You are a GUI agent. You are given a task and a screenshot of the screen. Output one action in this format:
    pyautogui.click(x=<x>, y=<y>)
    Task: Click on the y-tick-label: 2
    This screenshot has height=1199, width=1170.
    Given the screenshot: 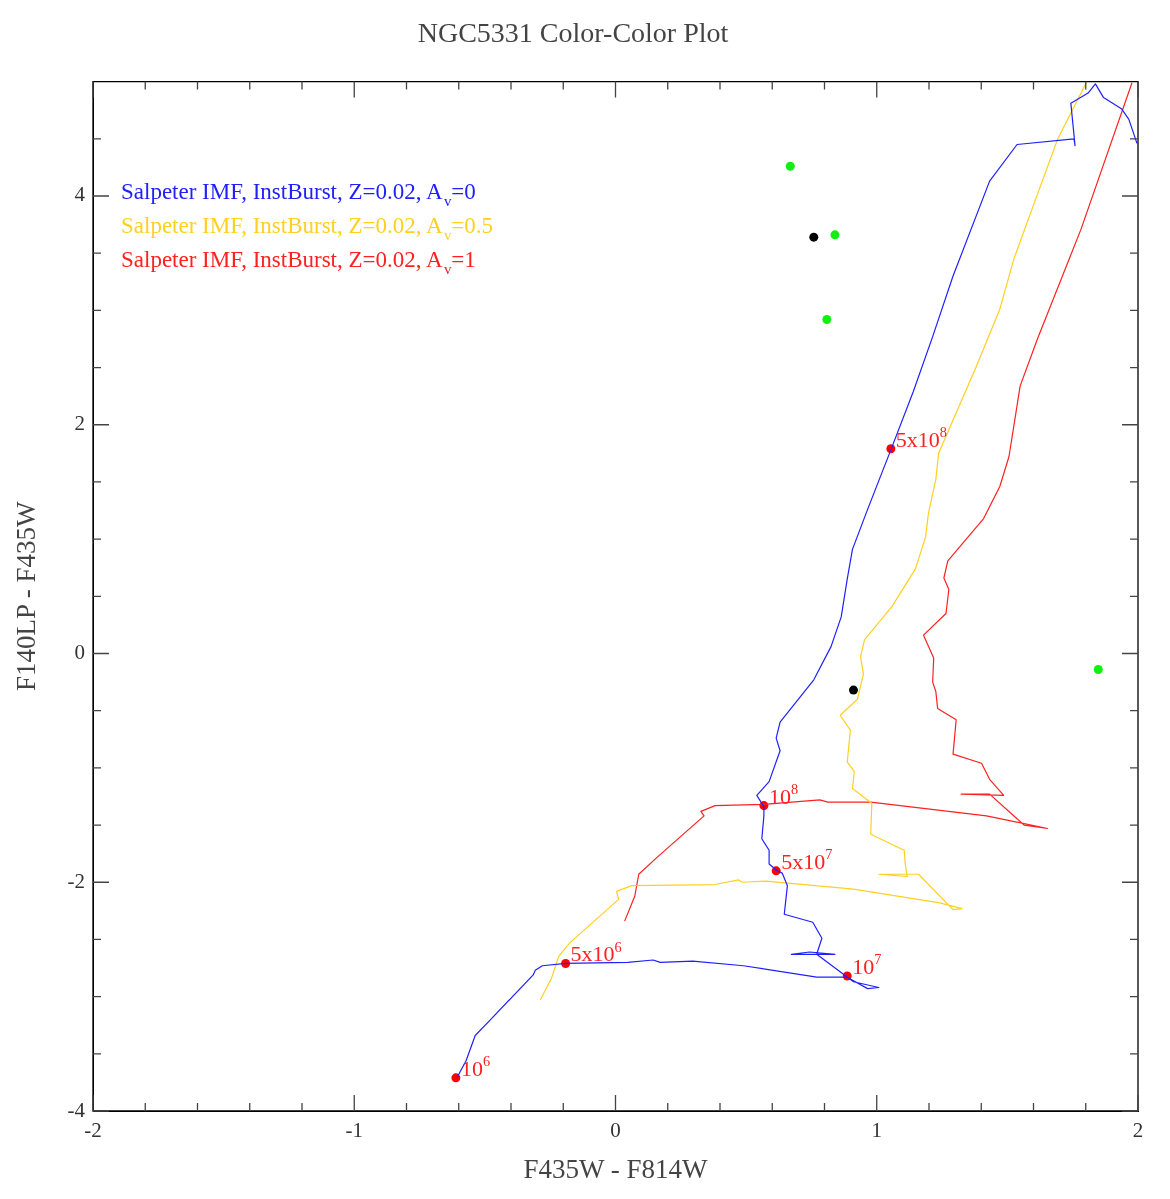 What is the action you would take?
    pyautogui.click(x=79, y=423)
    